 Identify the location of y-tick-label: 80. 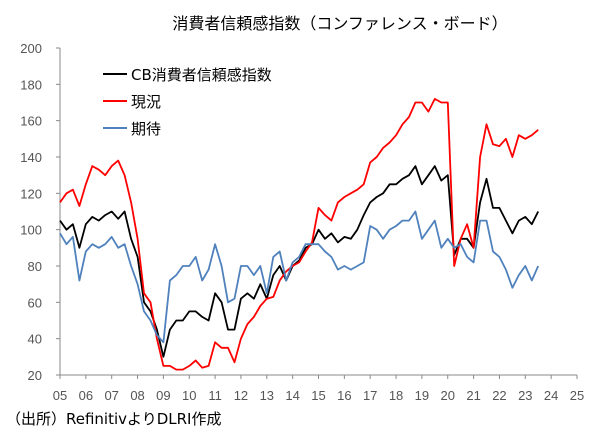
(35, 266).